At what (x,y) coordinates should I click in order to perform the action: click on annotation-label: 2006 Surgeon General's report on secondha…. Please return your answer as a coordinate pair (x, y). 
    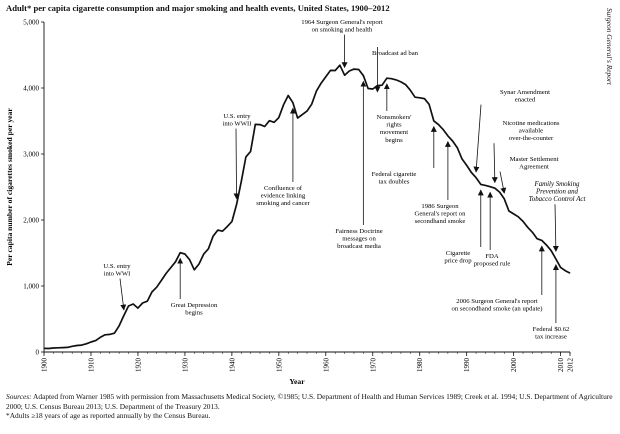
    Looking at the image, I should click on (497, 305).